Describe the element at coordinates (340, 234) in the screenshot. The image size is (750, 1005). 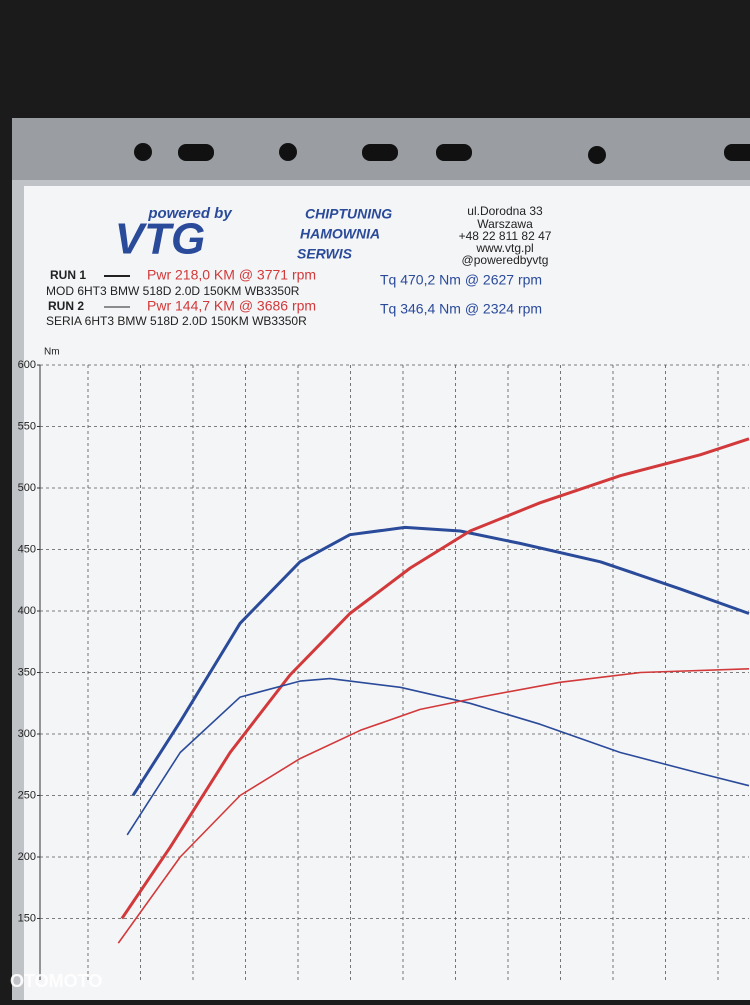
I see `service: HAMOWNIA` at that location.